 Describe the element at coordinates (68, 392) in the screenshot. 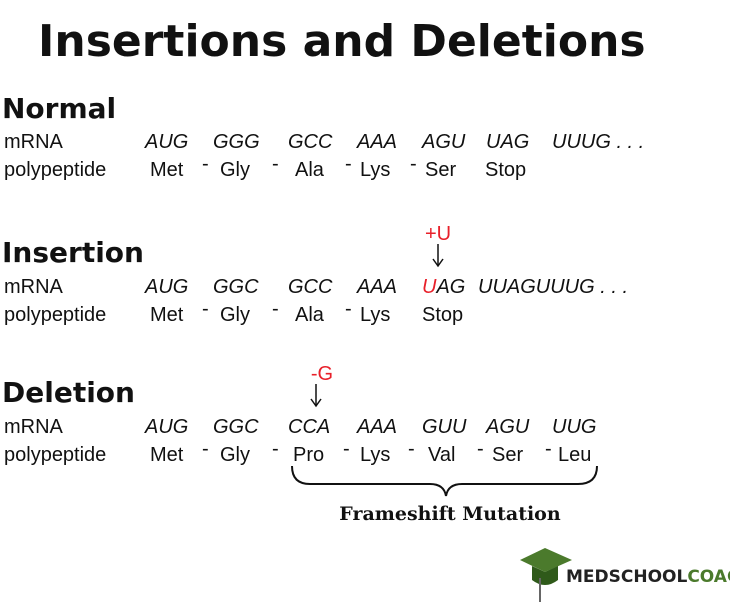

I see `section-heading: Deletion` at that location.